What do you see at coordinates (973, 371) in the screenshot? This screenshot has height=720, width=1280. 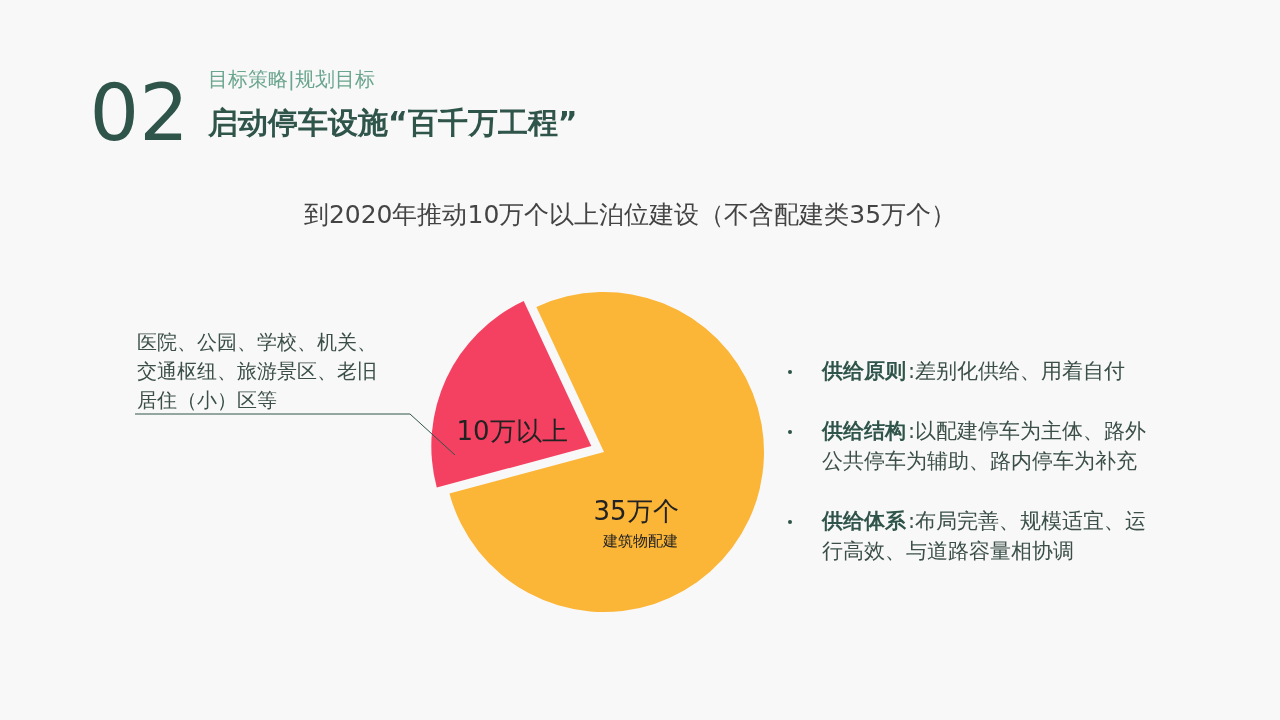 I see `text: 供给原则:差别化供给、用着自付` at bounding box center [973, 371].